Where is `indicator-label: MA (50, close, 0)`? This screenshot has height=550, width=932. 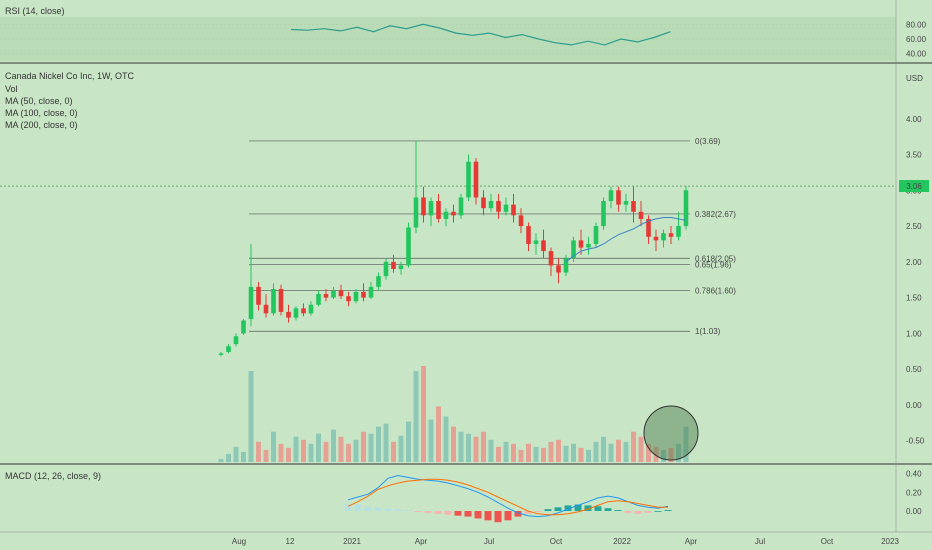
indicator-label: MA (50, close, 0) is located at coordinates (39, 101).